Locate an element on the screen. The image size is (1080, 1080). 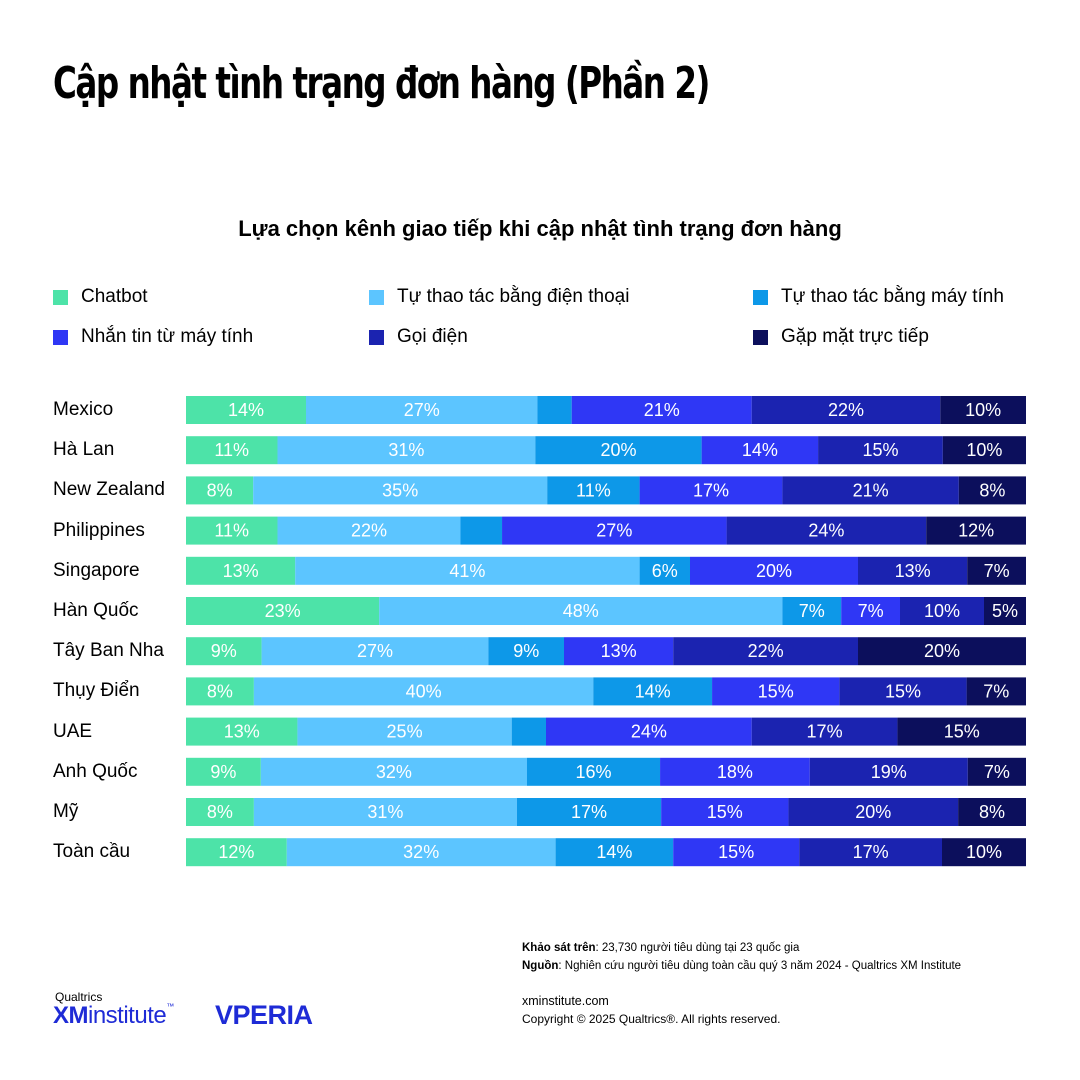
legend-label: Gặp mặt trực tiếp is located at coordinates (855, 336).